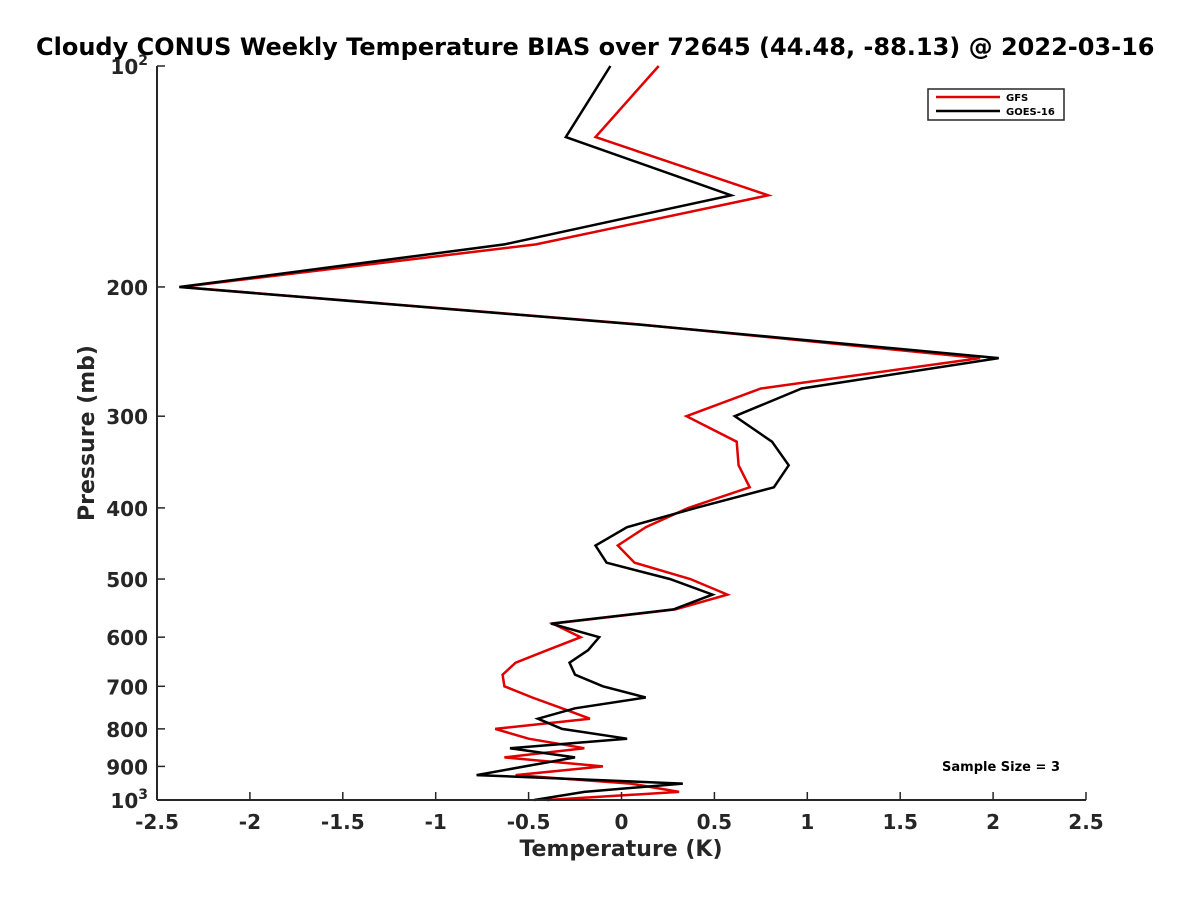  I want to click on x-tick-label: -1.5, so click(343, 822).